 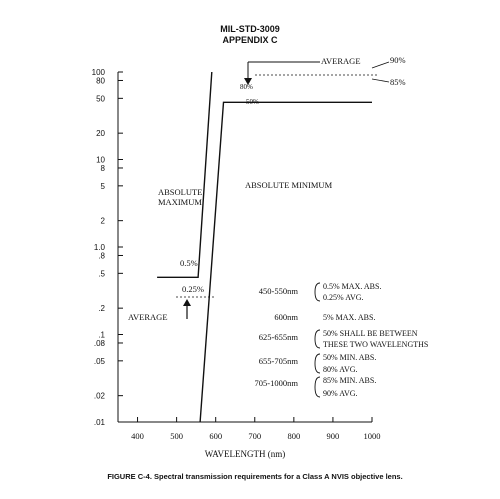 What do you see at coordinates (148, 317) in the screenshot?
I see `label-average-left: AVERAGE` at bounding box center [148, 317].